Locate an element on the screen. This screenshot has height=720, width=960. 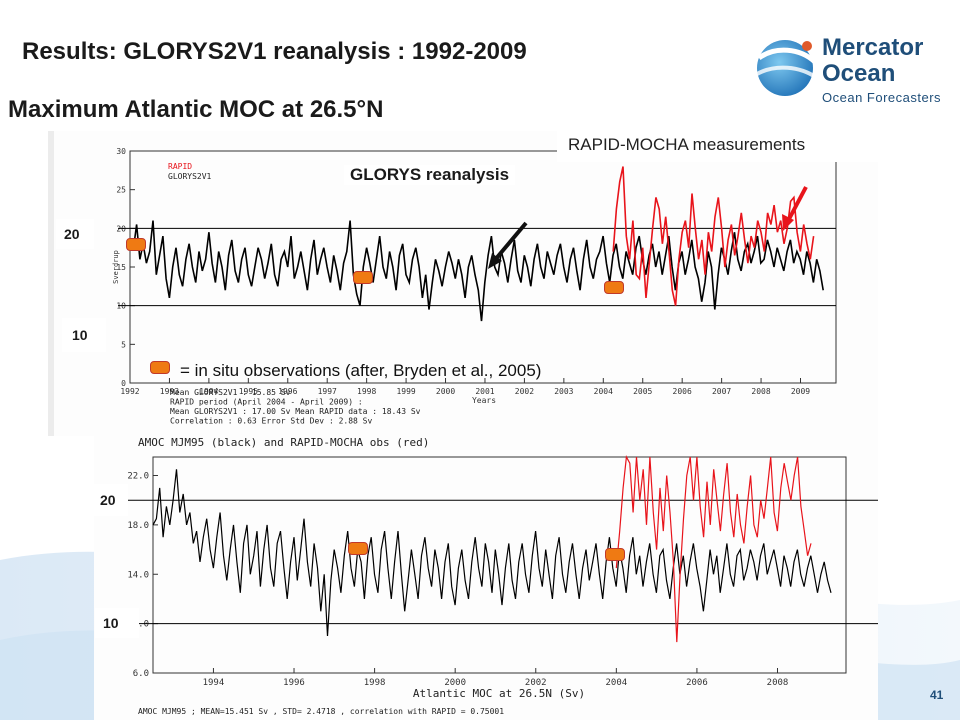
logo-name-line2: Ocean is located at coordinates (859, 73).